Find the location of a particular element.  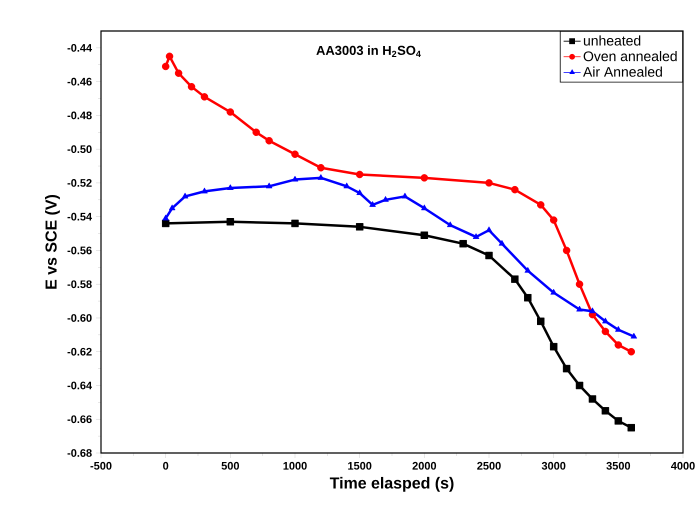

x-tick-label: 2000 is located at coordinates (424, 466).